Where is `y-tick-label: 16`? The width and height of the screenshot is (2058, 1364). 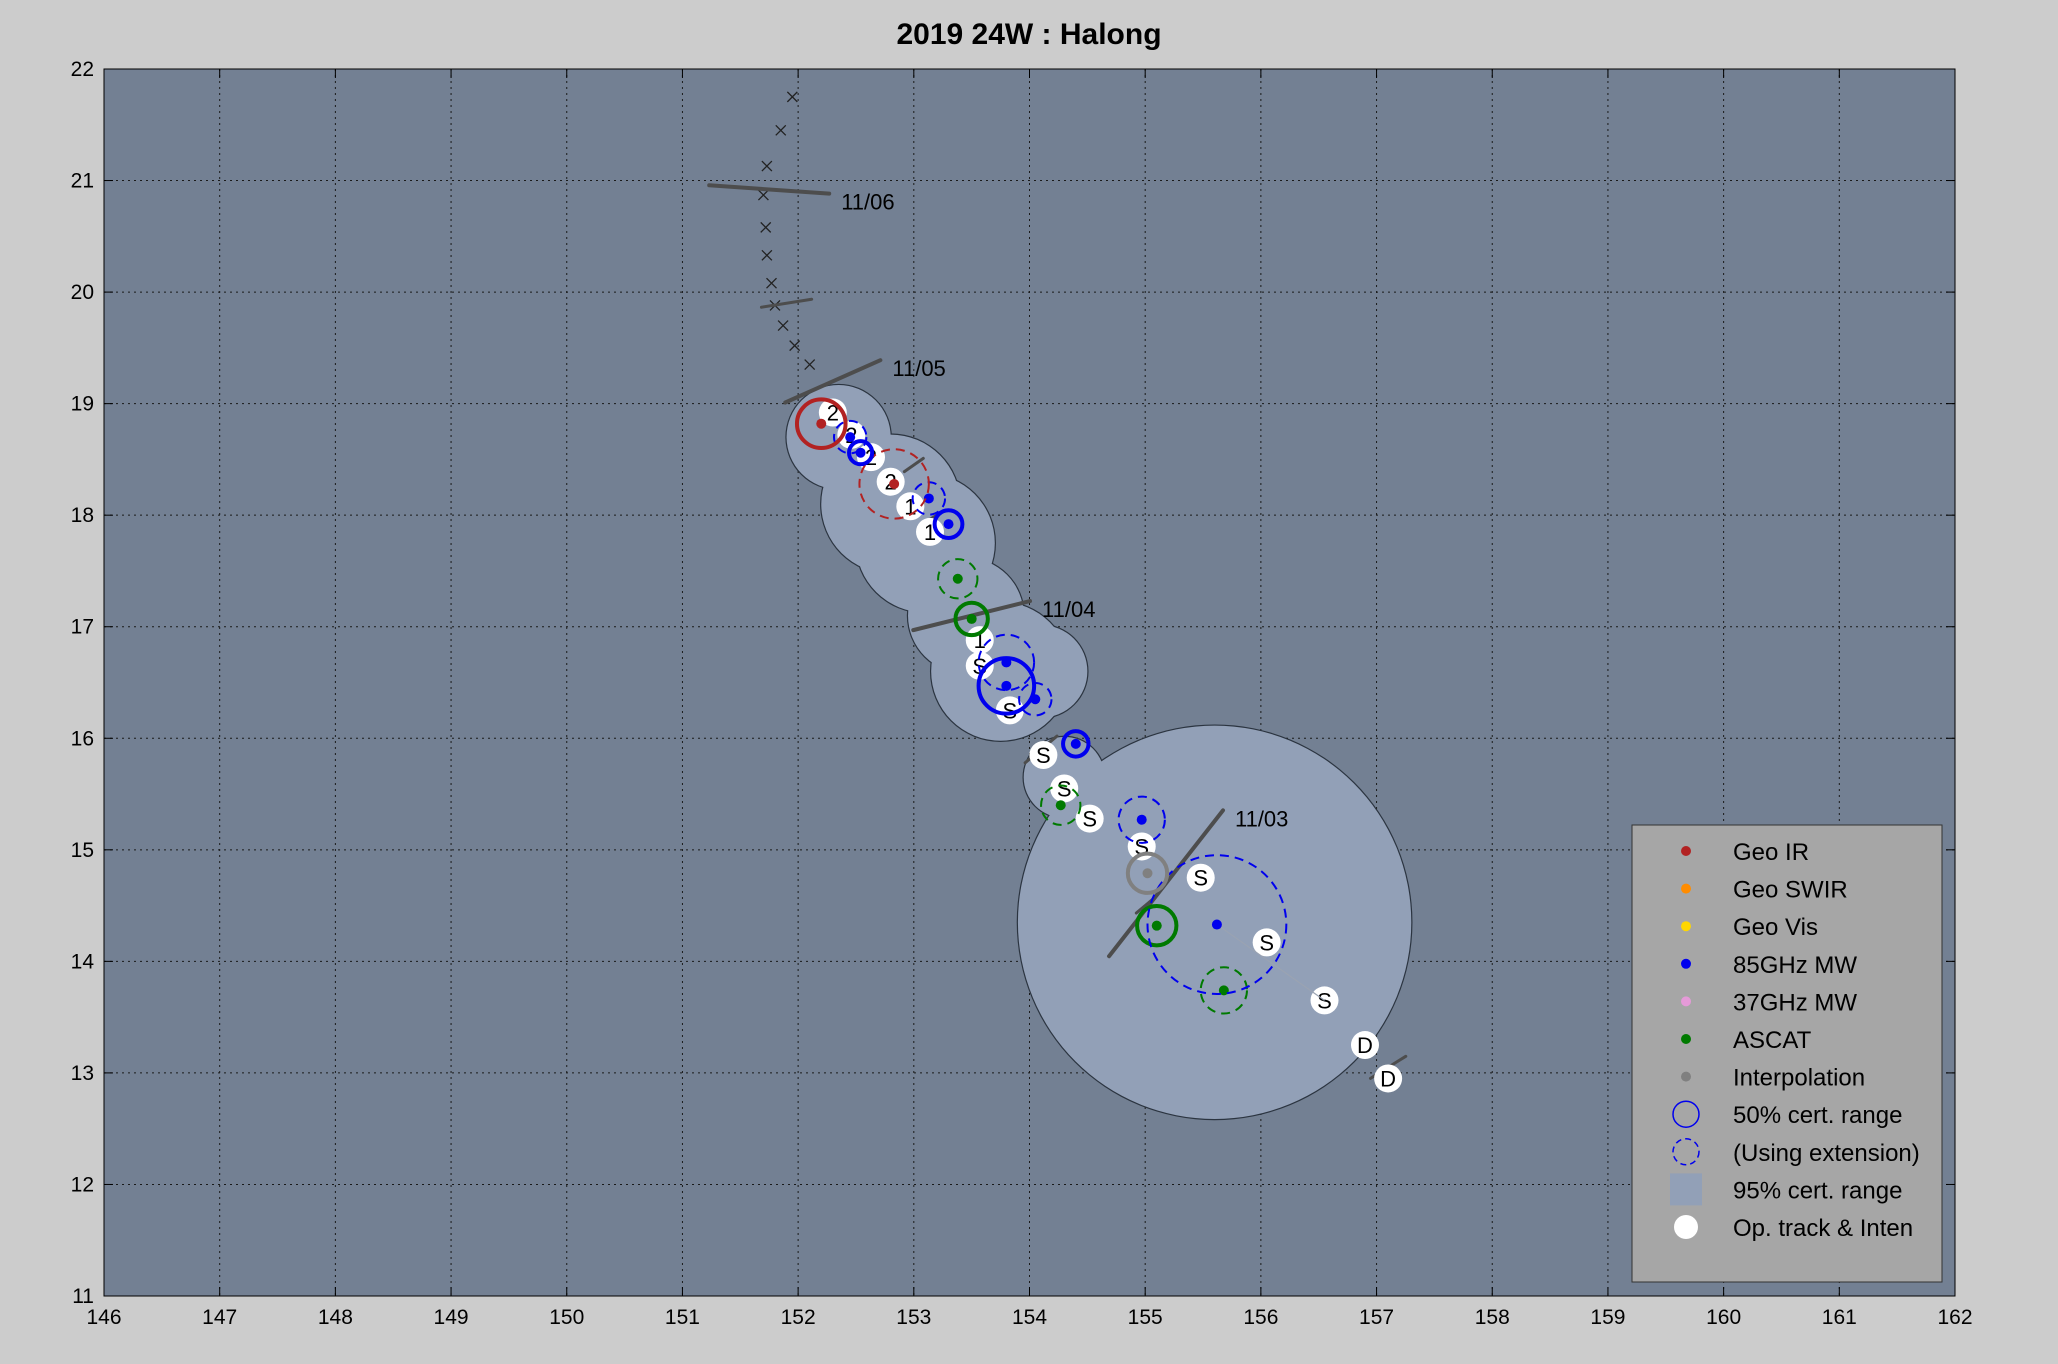 y-tick-label: 16 is located at coordinates (82, 738).